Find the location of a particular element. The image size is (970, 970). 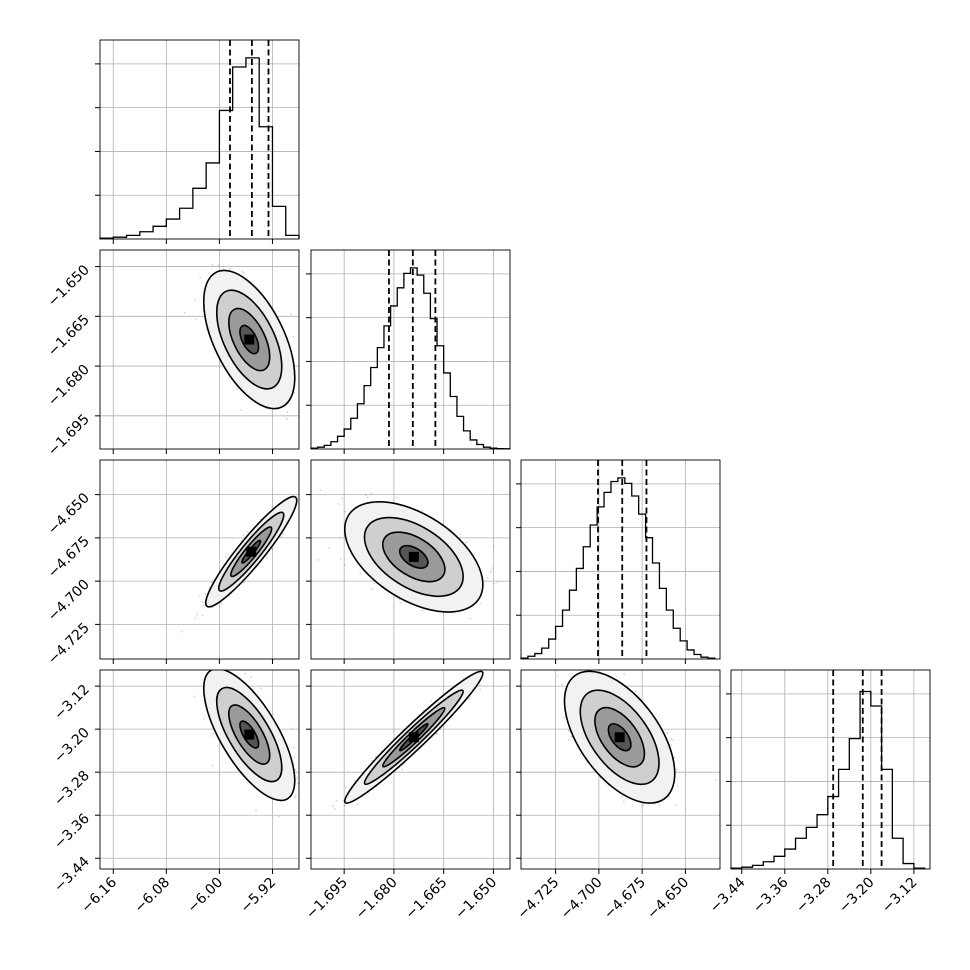

y-tick-label: −1.695 is located at coordinates (69, 435).